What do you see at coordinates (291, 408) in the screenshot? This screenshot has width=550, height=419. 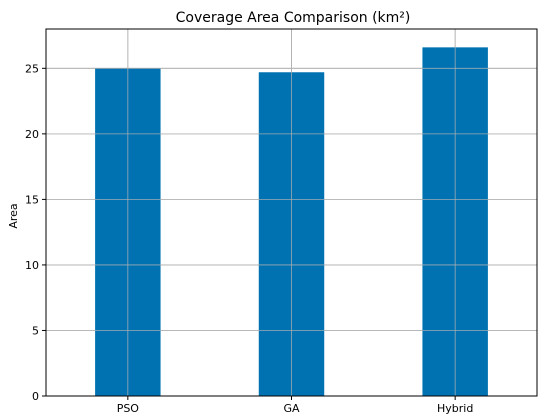 I see `x-tick-label: GA` at bounding box center [291, 408].